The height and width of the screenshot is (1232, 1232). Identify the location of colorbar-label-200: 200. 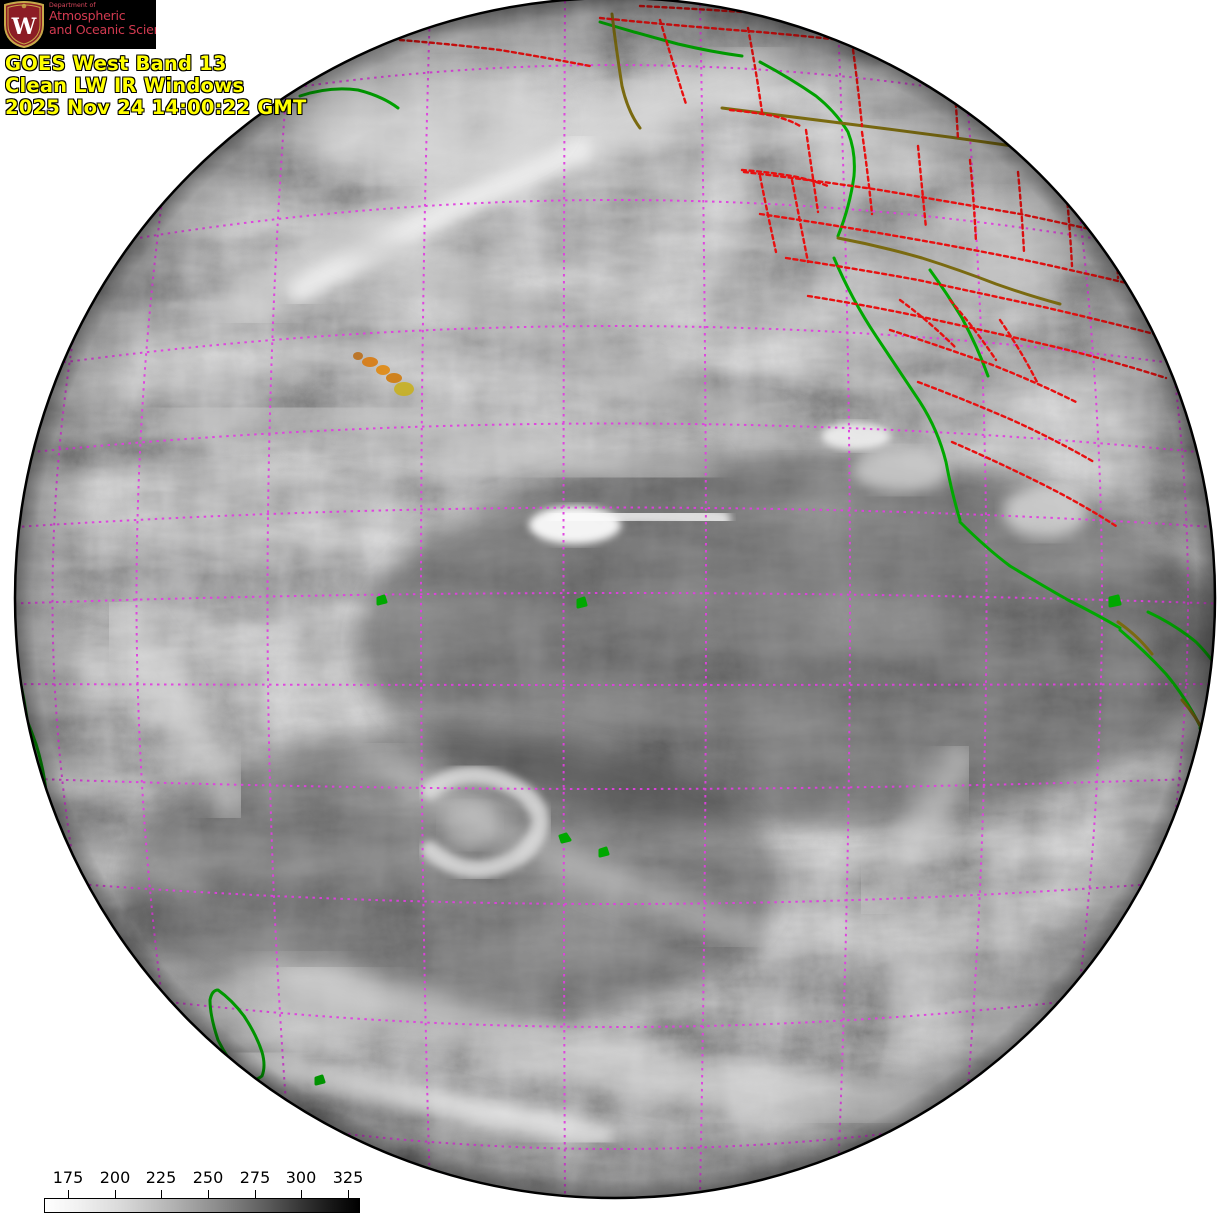
(115, 1177).